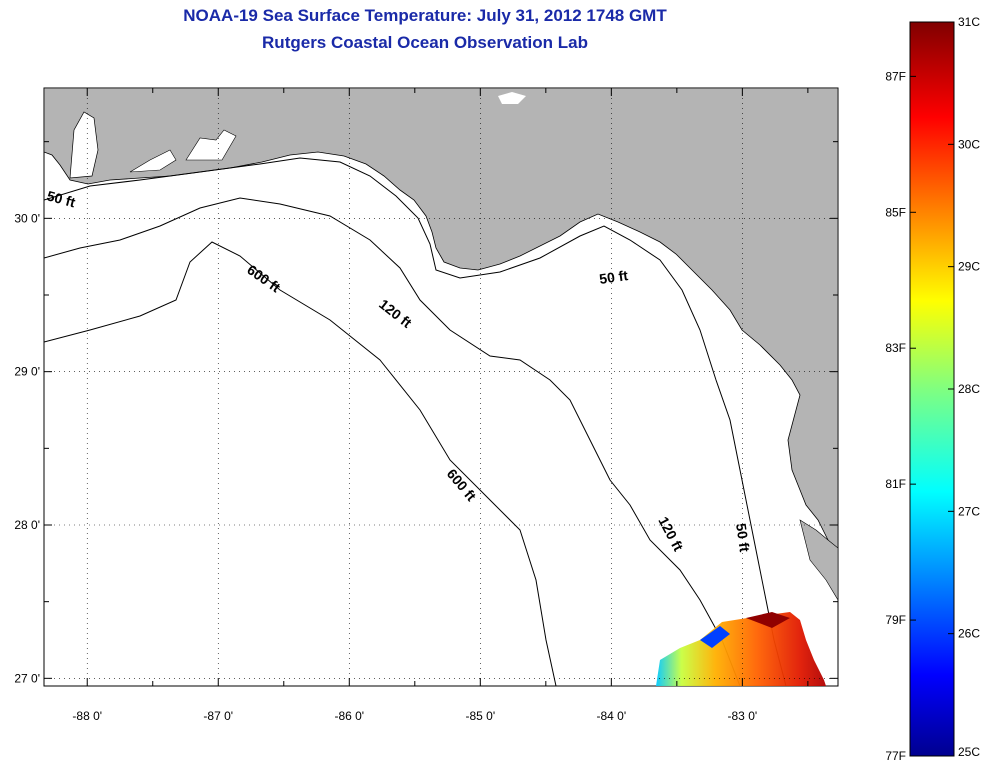 This screenshot has width=992, height=770. I want to click on lat-tick-label: 27 0', so click(27, 678).